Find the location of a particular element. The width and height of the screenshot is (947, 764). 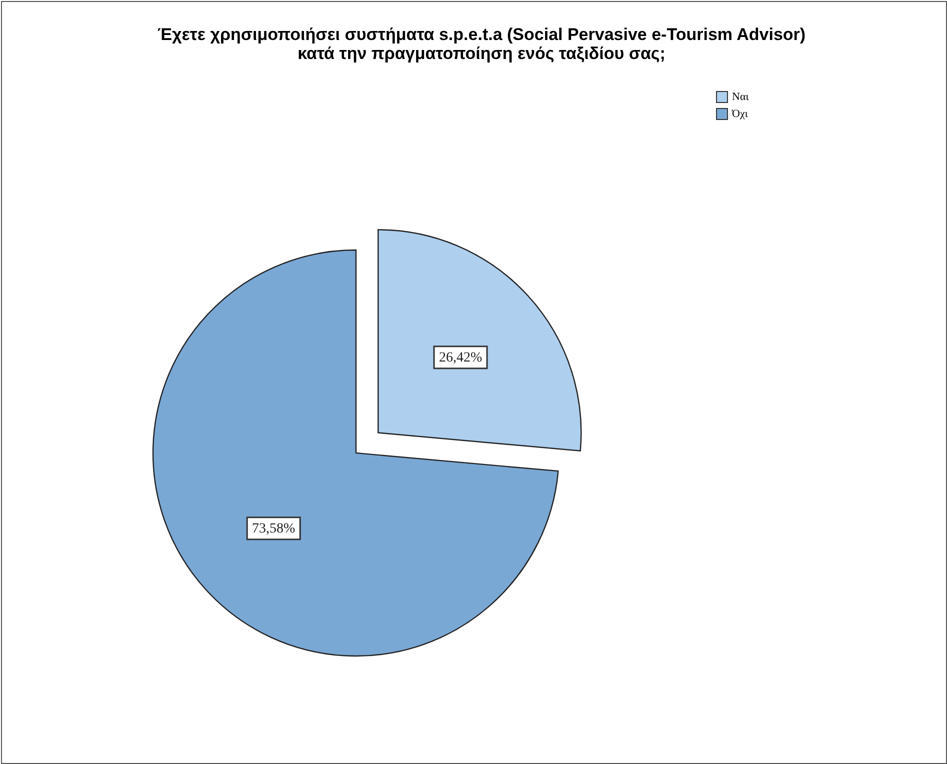

chart-title: Έχετε χρησιμοποιήσει συστήματα s.p.e.t.a (Social Pervasive e-Tourism Advisor) κατά την πραγματοποίηση ενός ταξιδίου σας; is located at coordinates (481, 44).